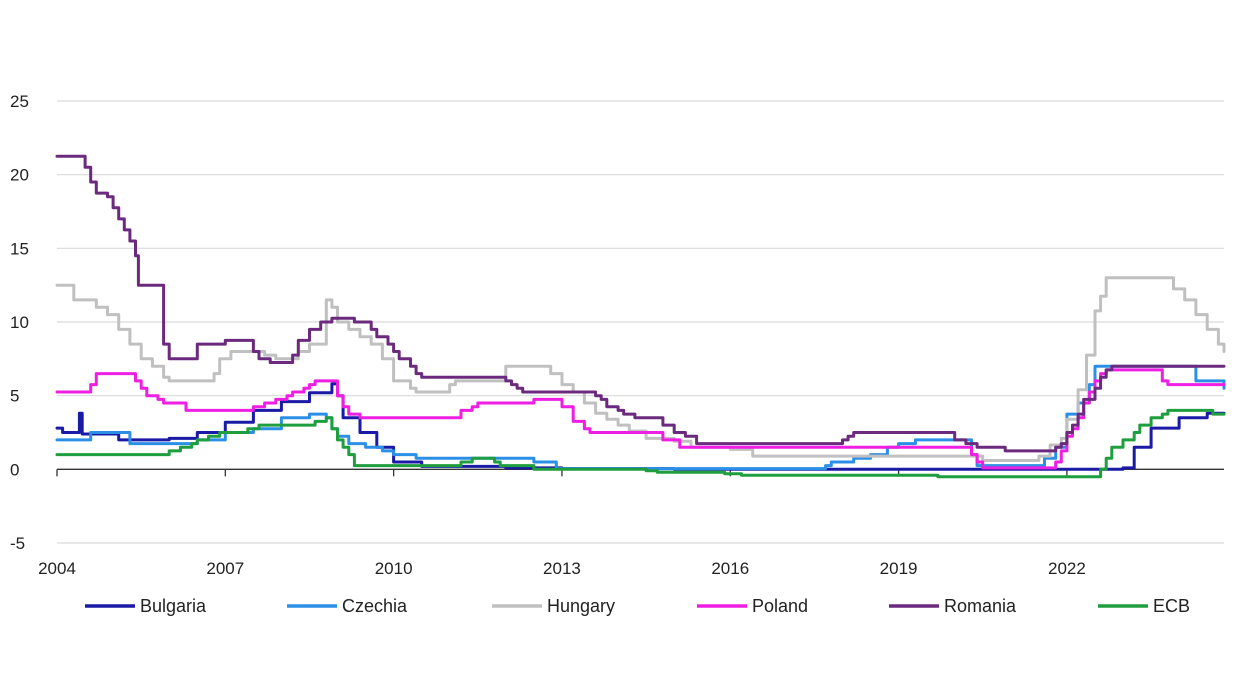 The width and height of the screenshot is (1248, 700). What do you see at coordinates (375, 606) in the screenshot?
I see `legend-label-czechia: Czechia` at bounding box center [375, 606].